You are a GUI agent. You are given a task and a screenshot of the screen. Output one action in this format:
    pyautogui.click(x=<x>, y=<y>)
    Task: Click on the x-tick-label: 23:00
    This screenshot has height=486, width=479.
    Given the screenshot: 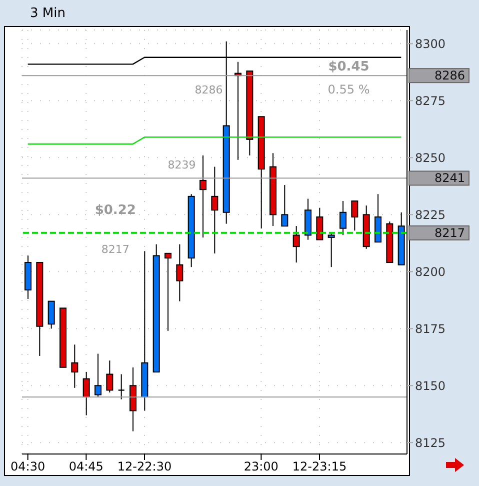 What is the action you would take?
    pyautogui.click(x=261, y=467)
    